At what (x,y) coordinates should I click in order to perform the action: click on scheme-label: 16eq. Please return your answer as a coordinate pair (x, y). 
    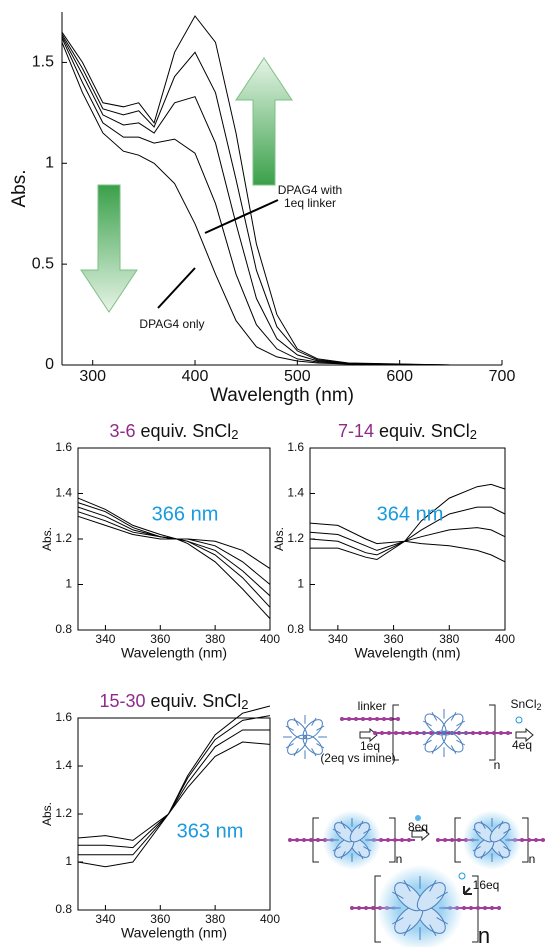
    Looking at the image, I should click on (486, 885).